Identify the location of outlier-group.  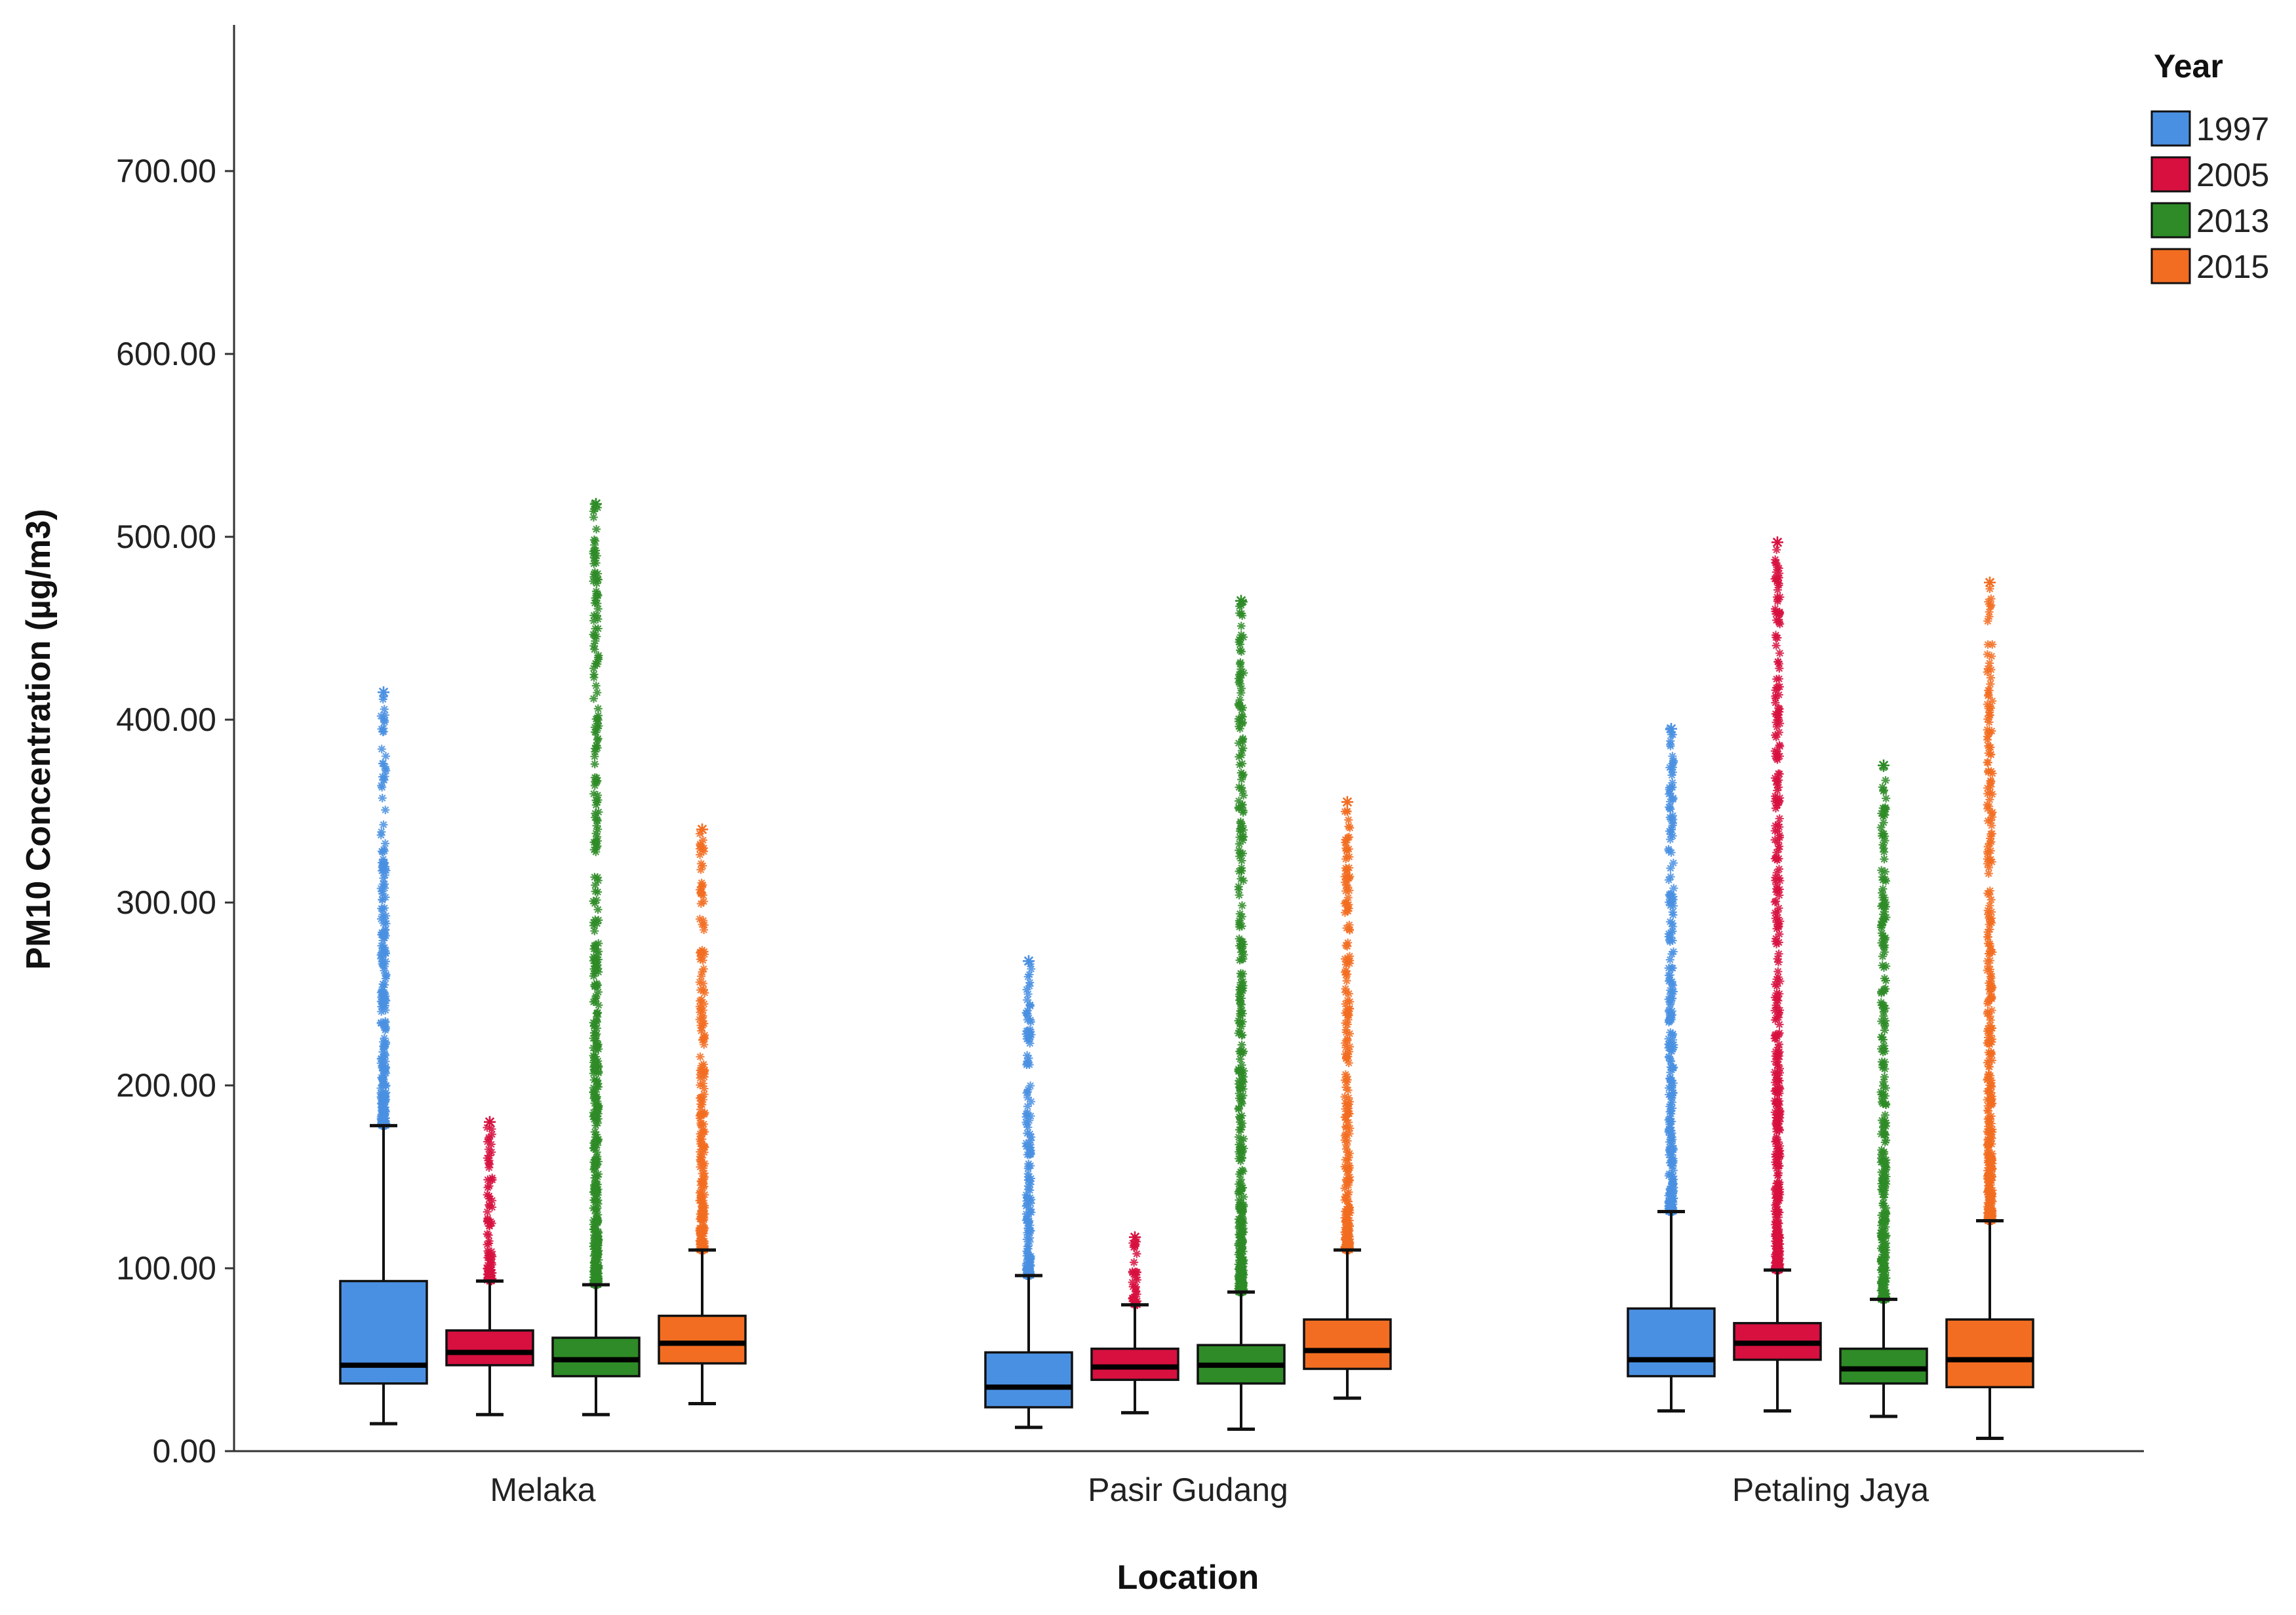
(1135, 1270).